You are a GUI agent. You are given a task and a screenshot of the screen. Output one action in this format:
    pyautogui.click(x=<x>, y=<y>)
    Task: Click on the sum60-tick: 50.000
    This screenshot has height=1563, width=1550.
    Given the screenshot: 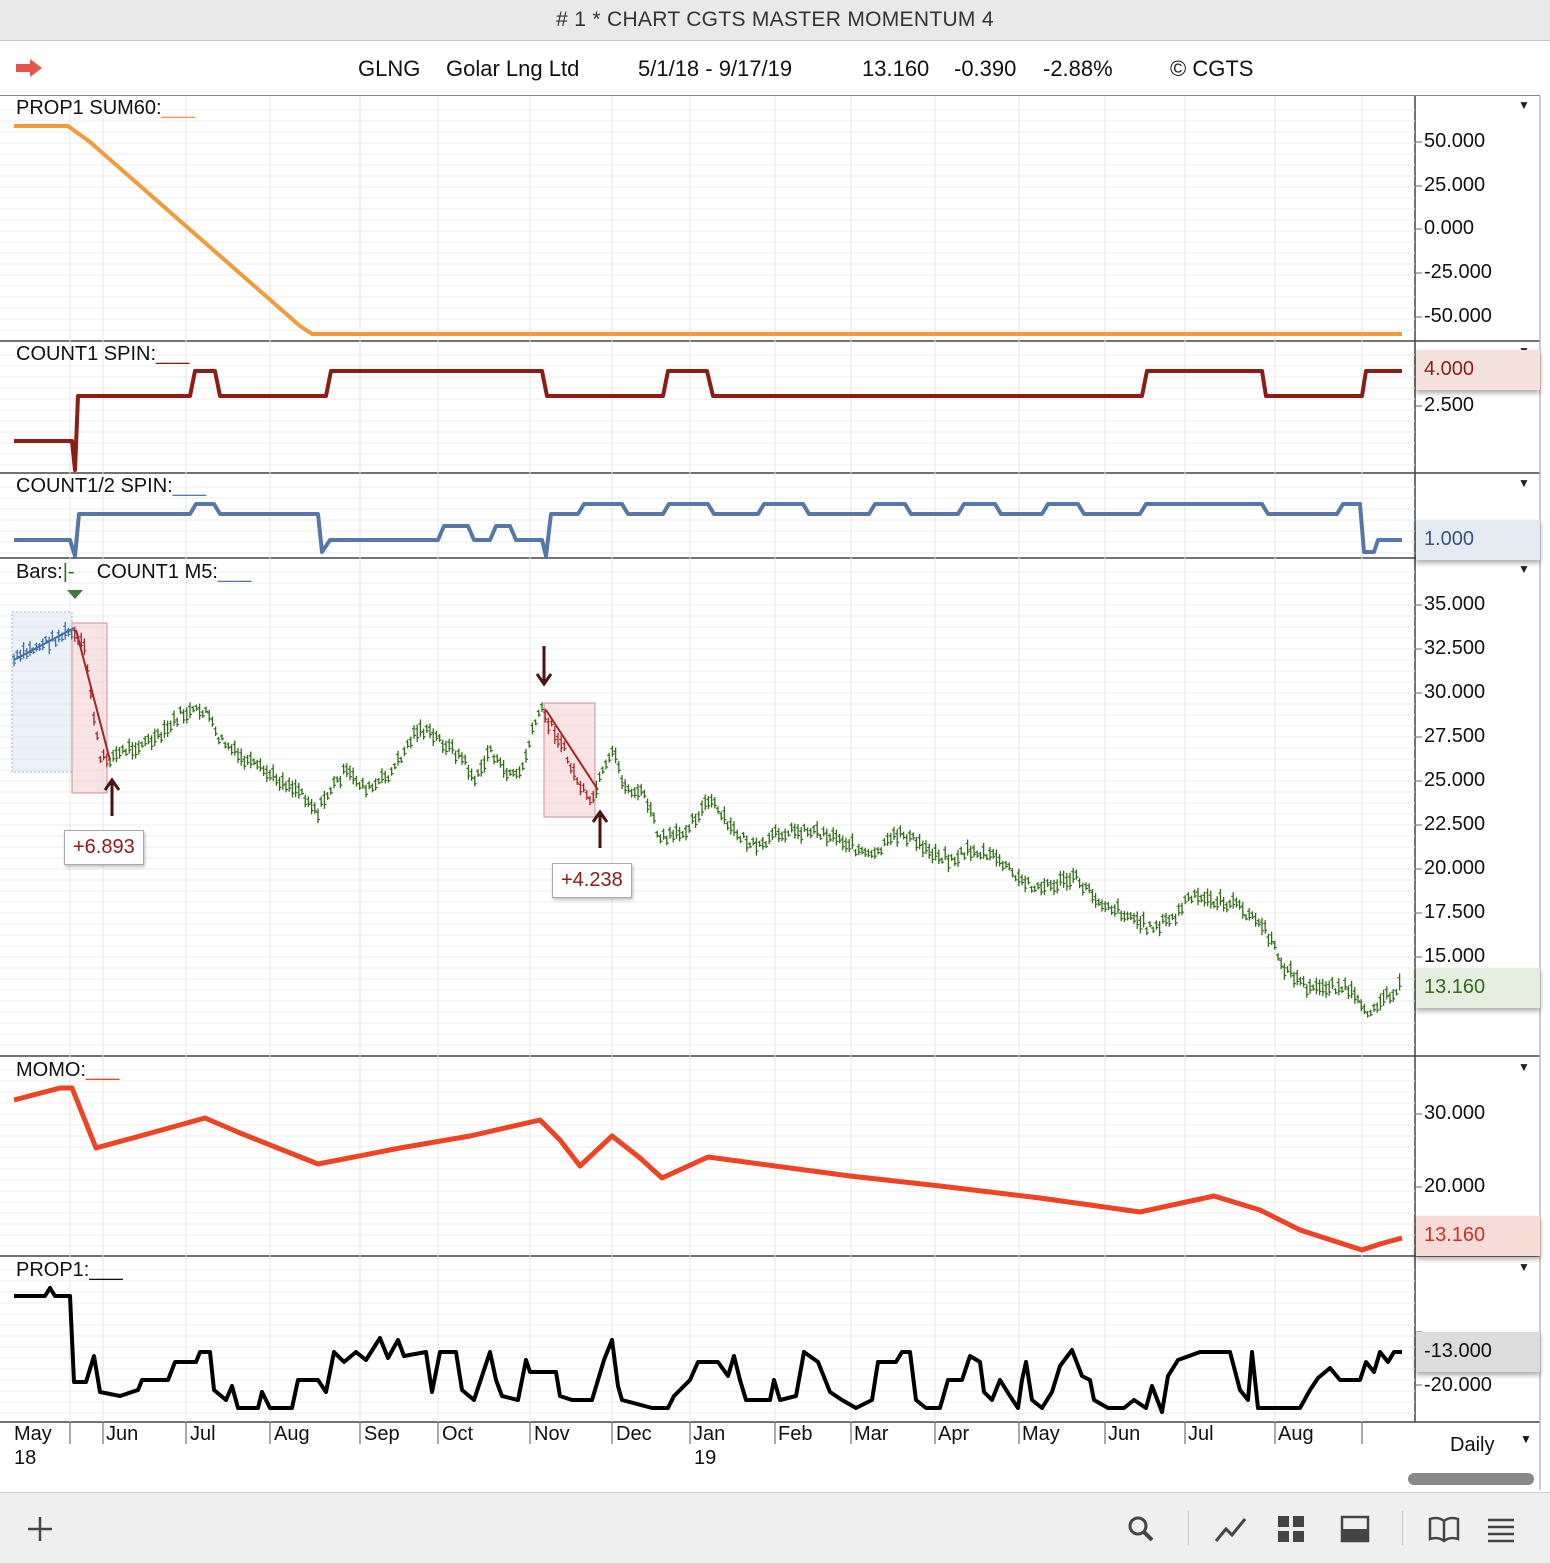 What is the action you would take?
    pyautogui.click(x=1455, y=141)
    